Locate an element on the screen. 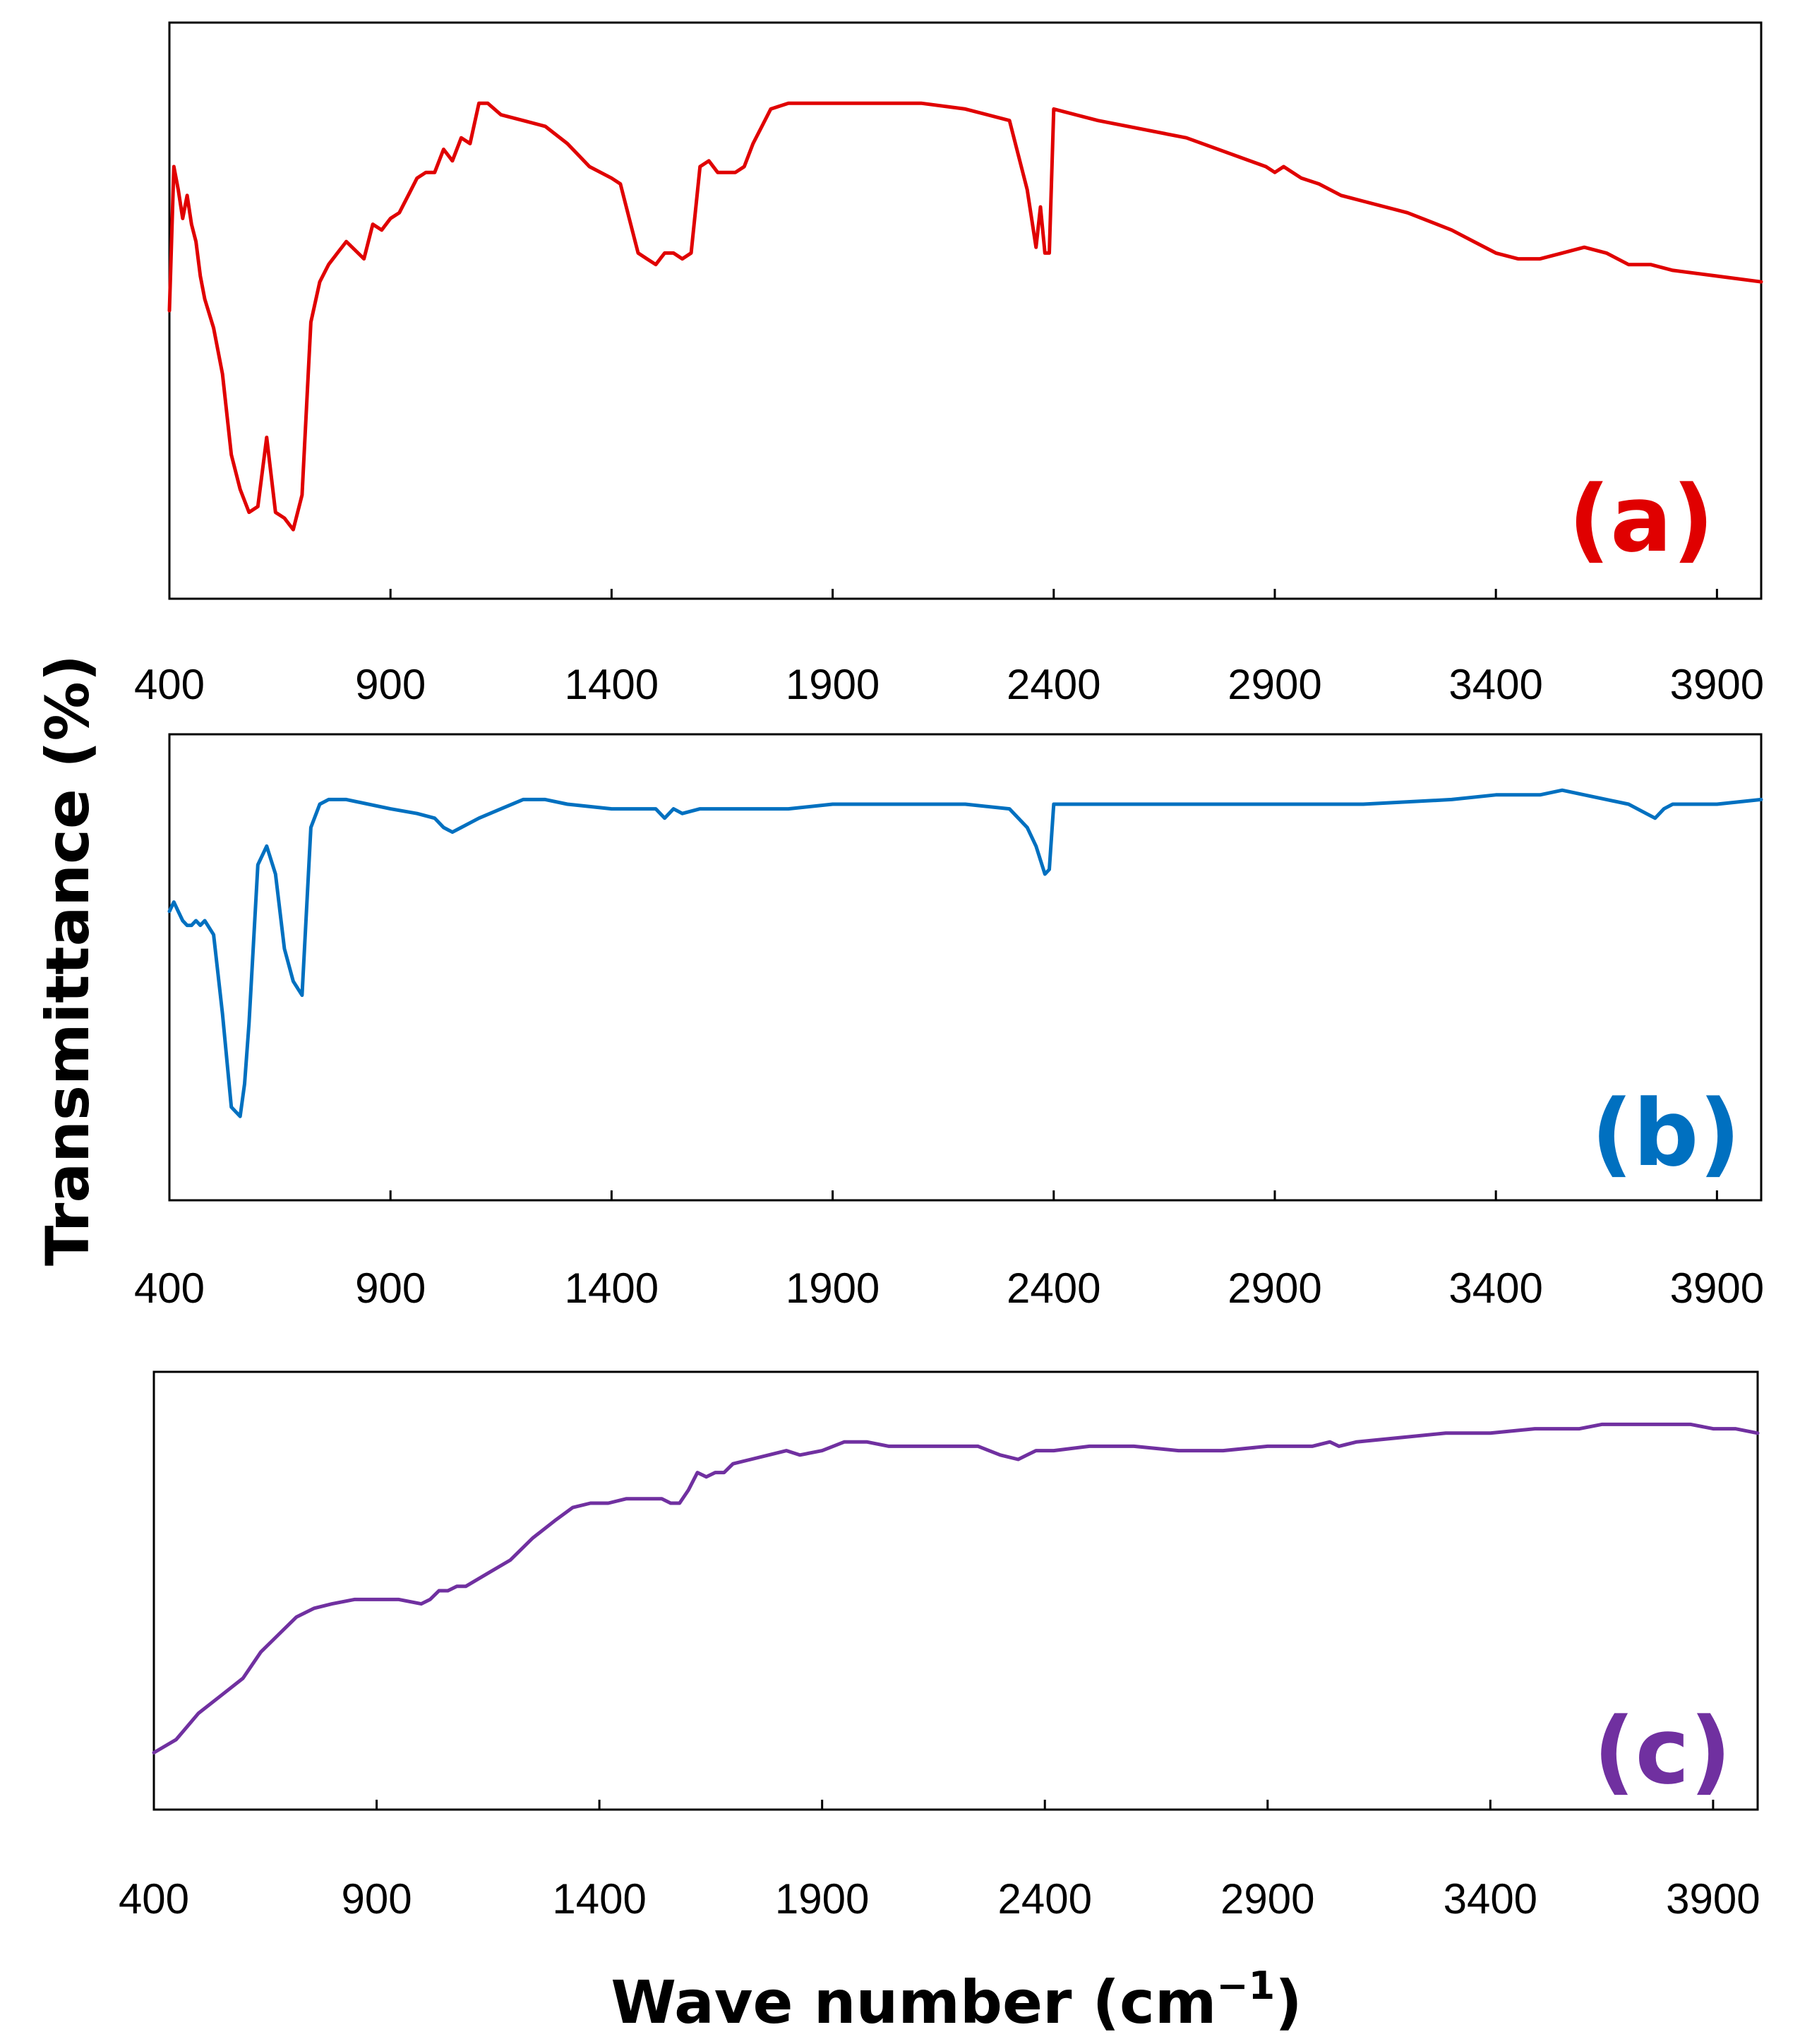 The height and width of the screenshot is (2044, 1800). x-tick-label-b: 2400 is located at coordinates (1054, 1288).